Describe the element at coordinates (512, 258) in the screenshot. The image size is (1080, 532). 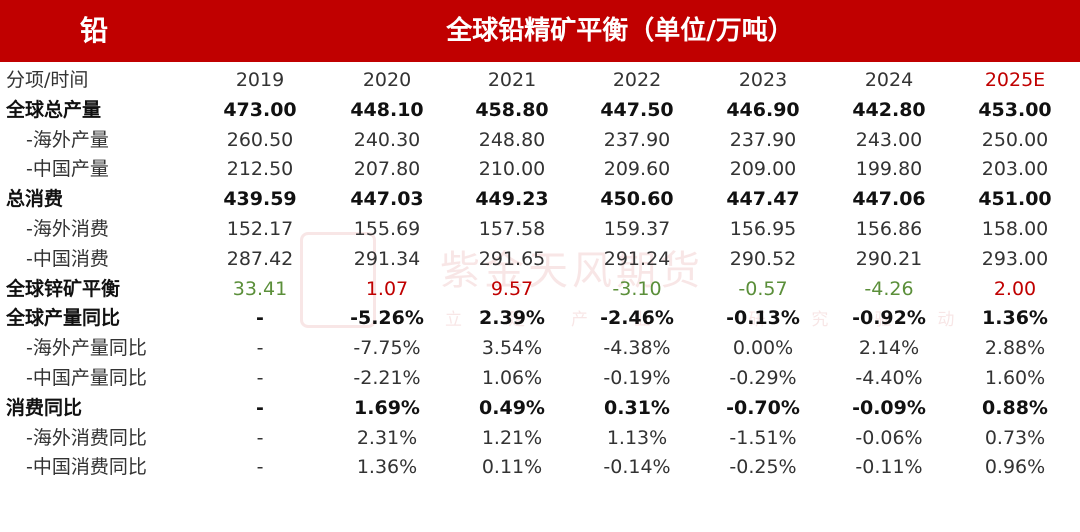
I see `cell: 291.65` at that location.